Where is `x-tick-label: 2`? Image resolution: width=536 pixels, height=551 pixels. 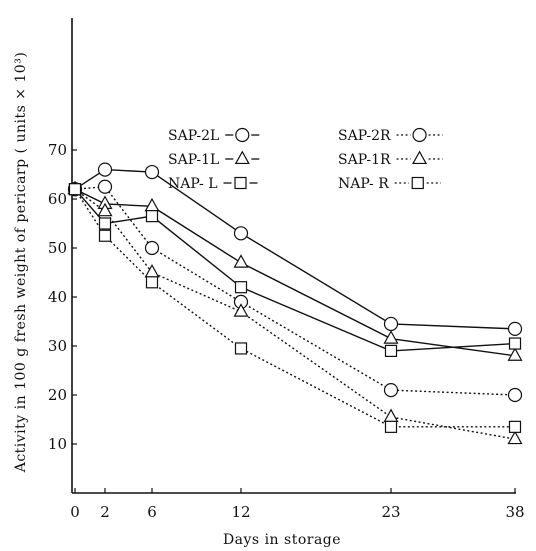 x-tick-label: 2 is located at coordinates (105, 512).